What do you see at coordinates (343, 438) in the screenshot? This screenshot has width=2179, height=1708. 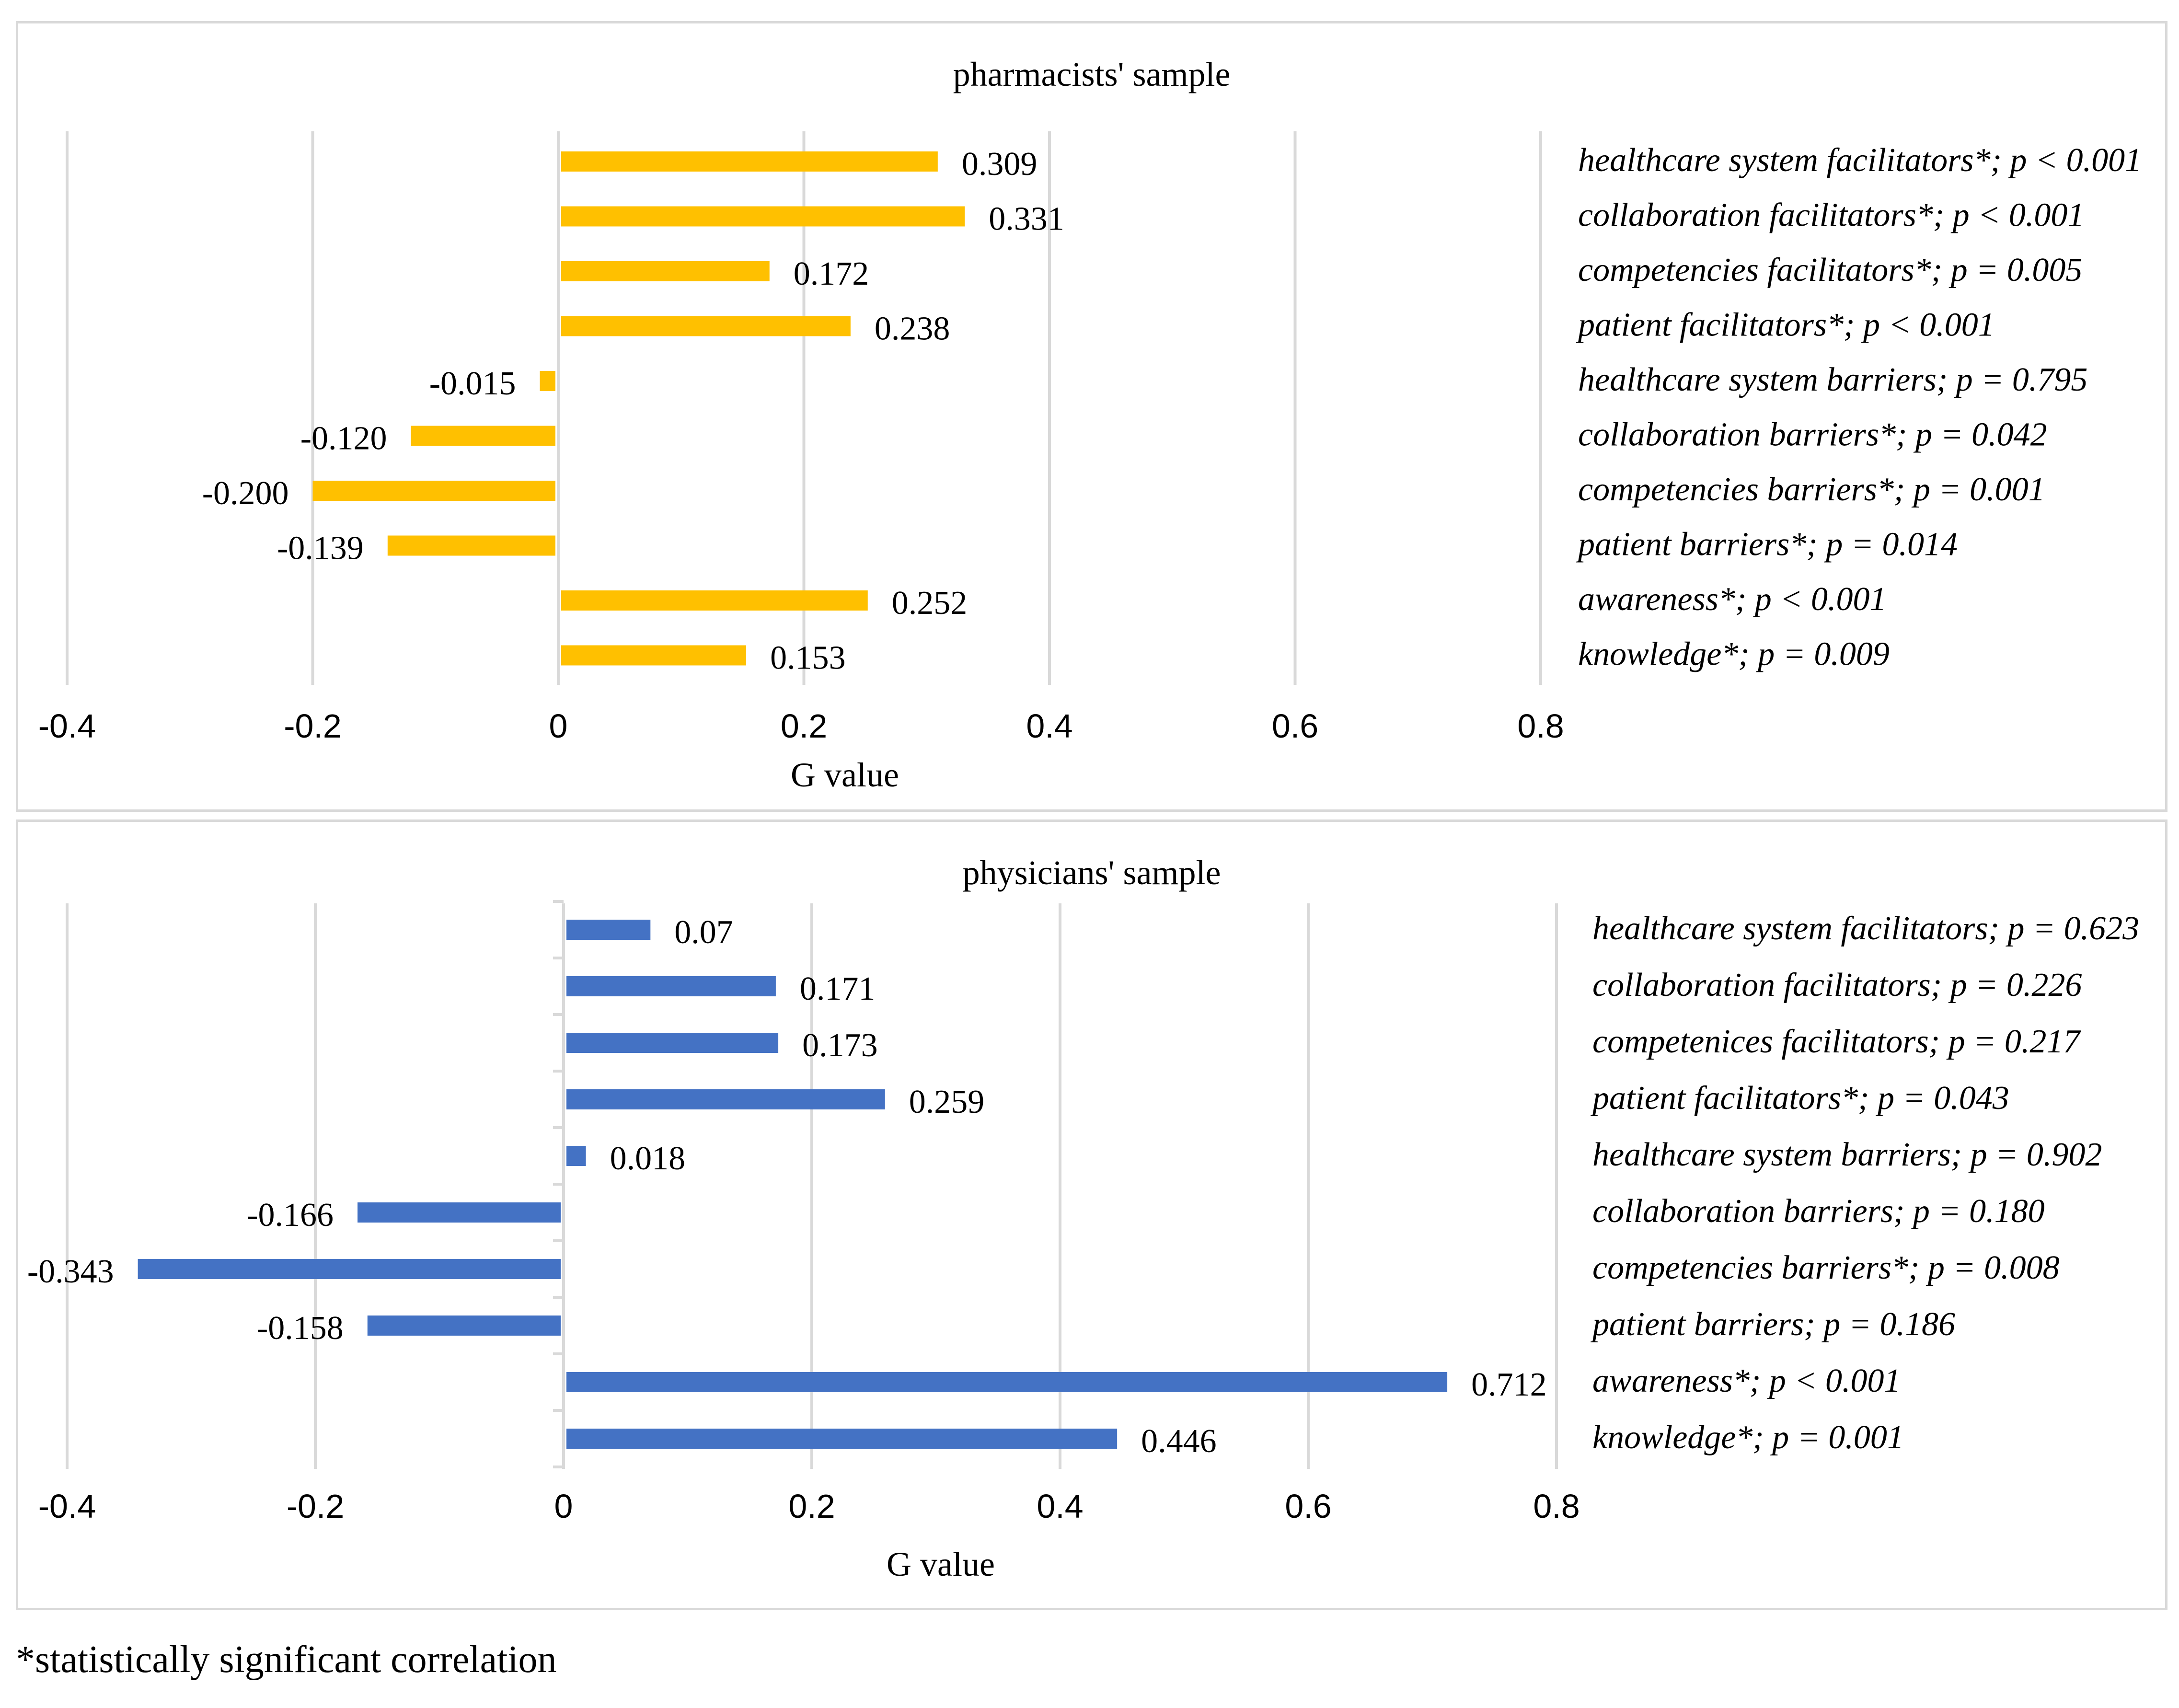 I see `pharmacists-data-label: -0.120` at bounding box center [343, 438].